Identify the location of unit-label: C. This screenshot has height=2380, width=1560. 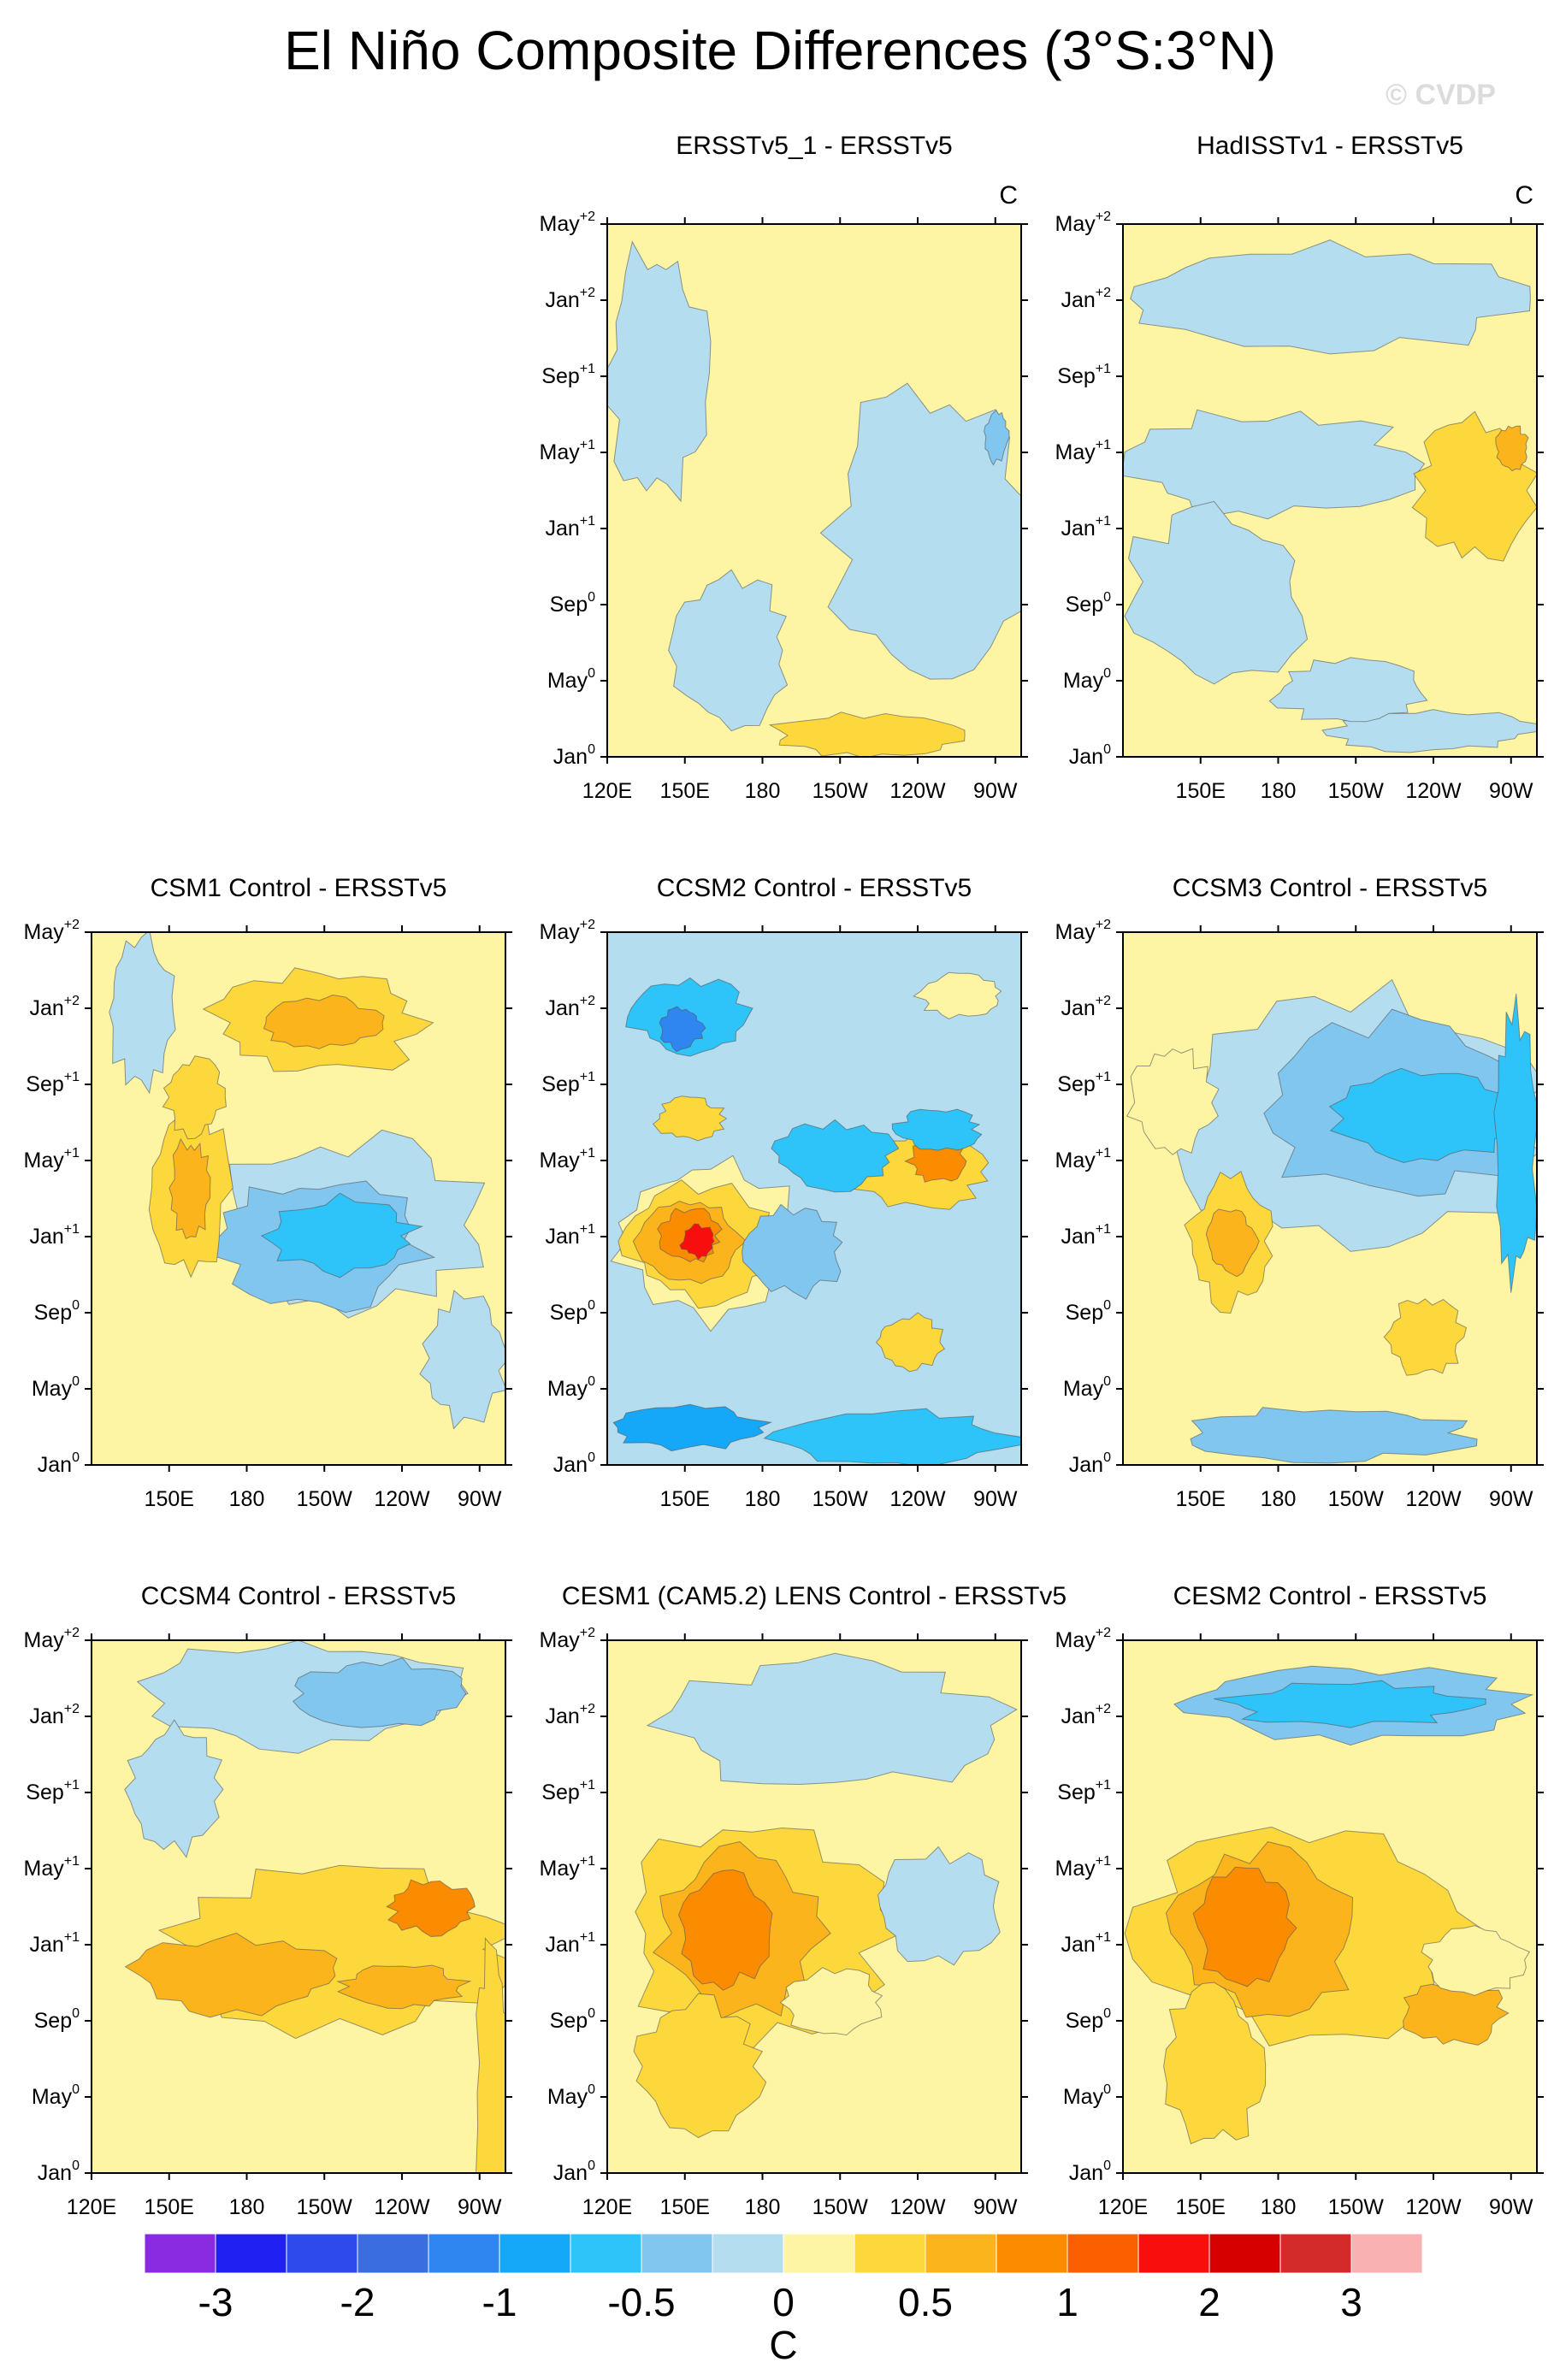
(1008, 195).